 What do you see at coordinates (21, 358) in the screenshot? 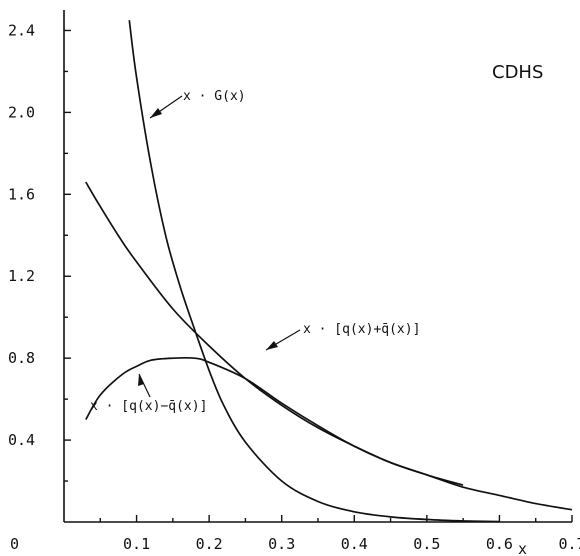
I see `y-tick-label: 0.8` at bounding box center [21, 358].